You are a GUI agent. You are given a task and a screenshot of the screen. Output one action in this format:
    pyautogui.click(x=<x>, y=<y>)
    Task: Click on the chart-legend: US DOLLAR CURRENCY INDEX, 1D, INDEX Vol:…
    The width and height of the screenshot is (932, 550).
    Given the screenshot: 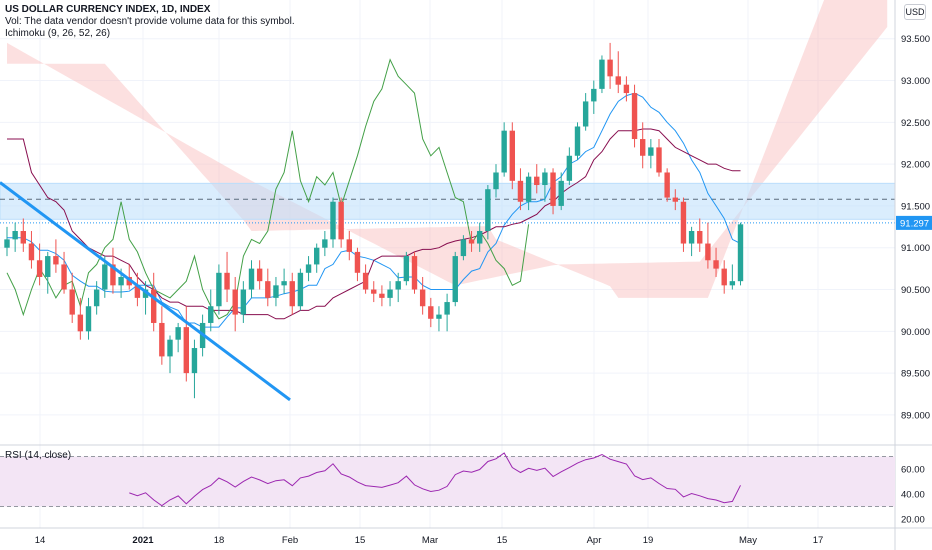 What is the action you would take?
    pyautogui.click(x=150, y=22)
    